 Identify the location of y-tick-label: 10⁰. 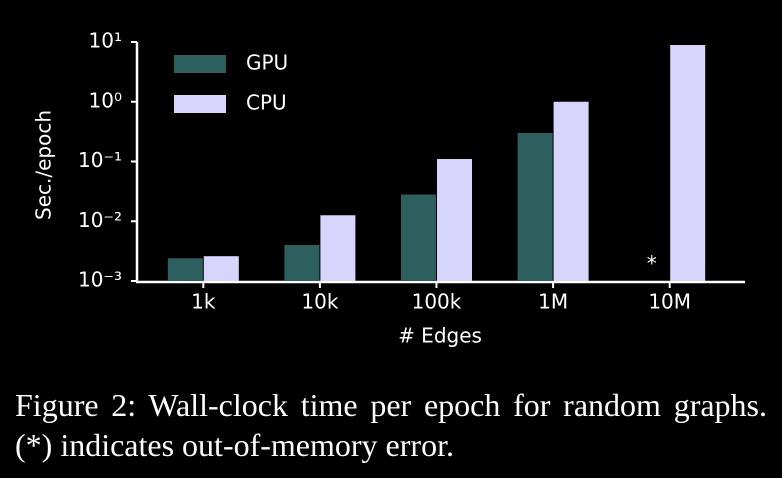
(105, 100).